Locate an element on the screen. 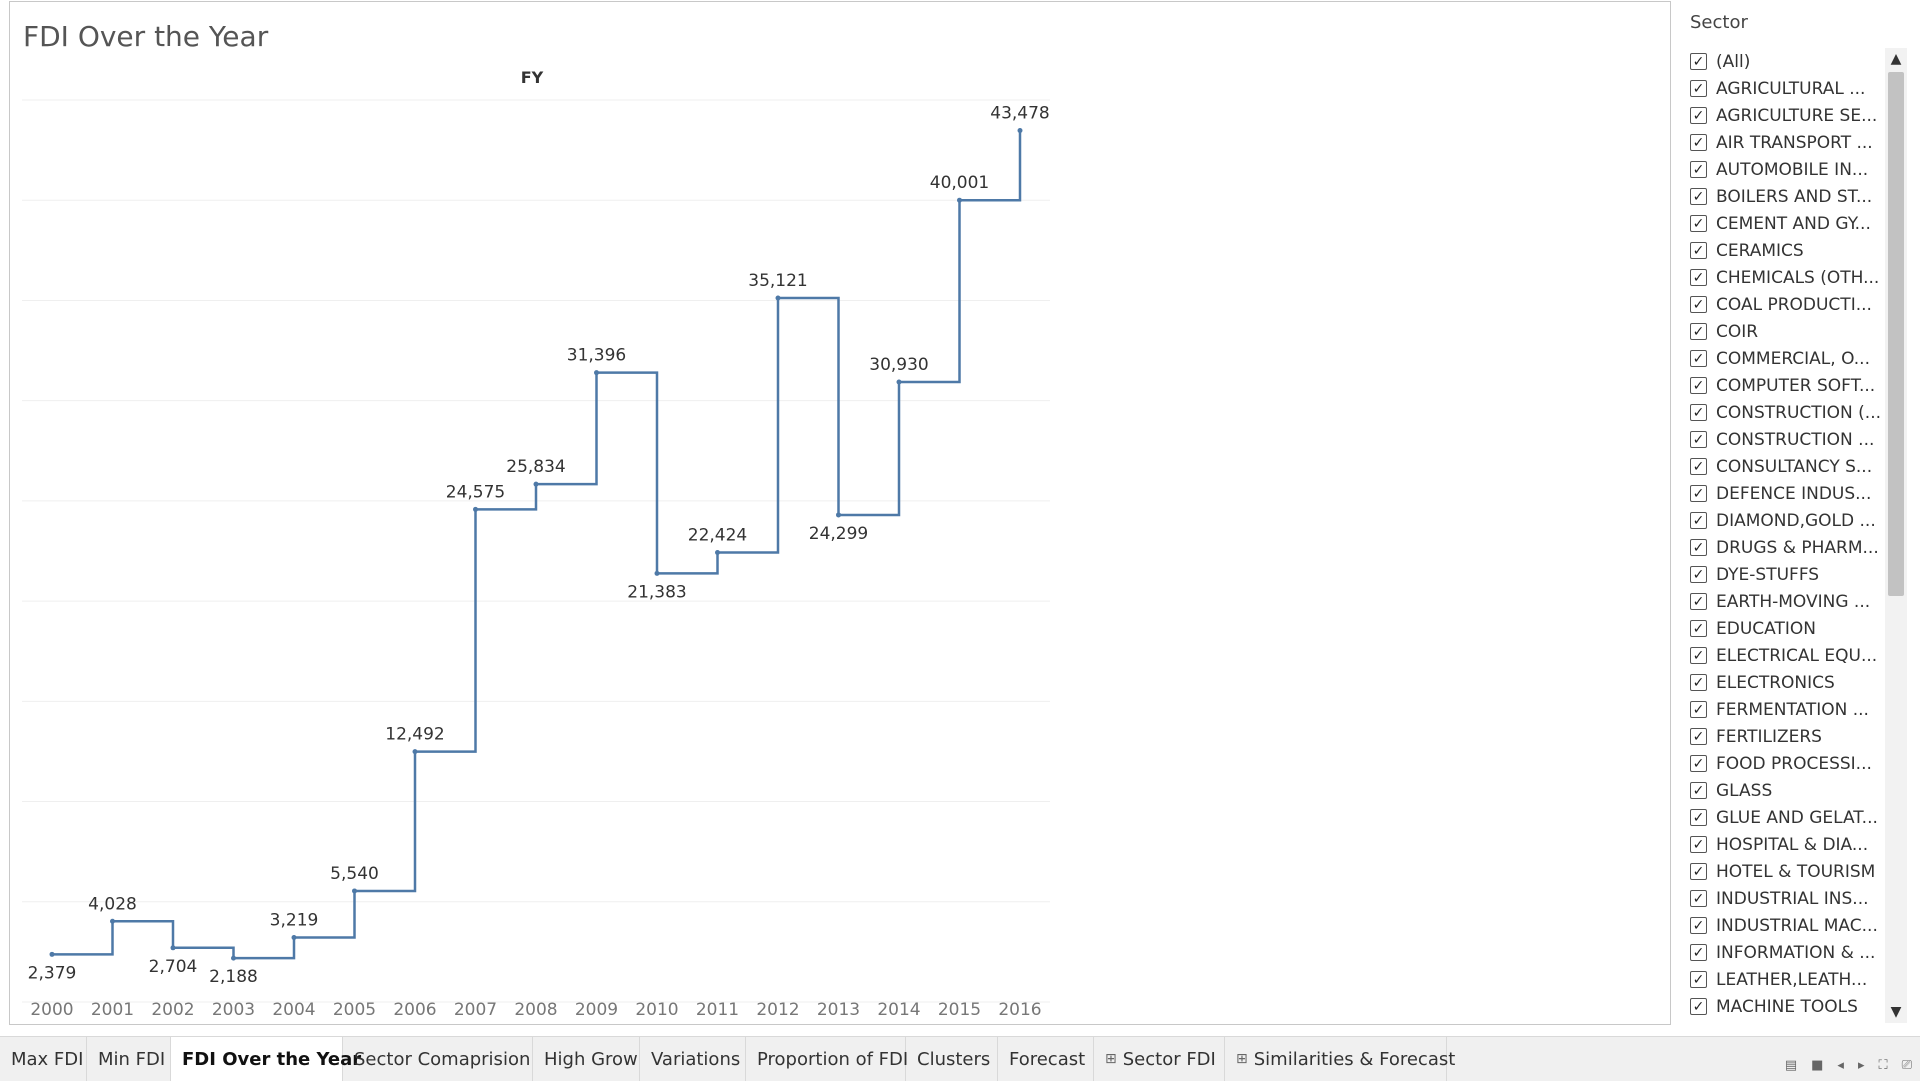  filter-item: ✓ CERAMICS is located at coordinates (1790, 250).